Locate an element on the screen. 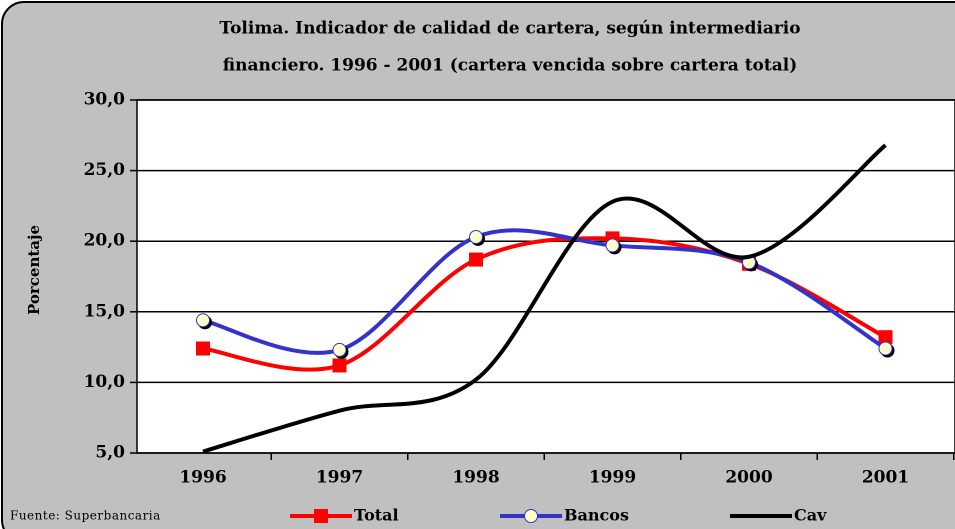 The width and height of the screenshot is (955, 529). y-tick-label: 20,0 is located at coordinates (105, 241).